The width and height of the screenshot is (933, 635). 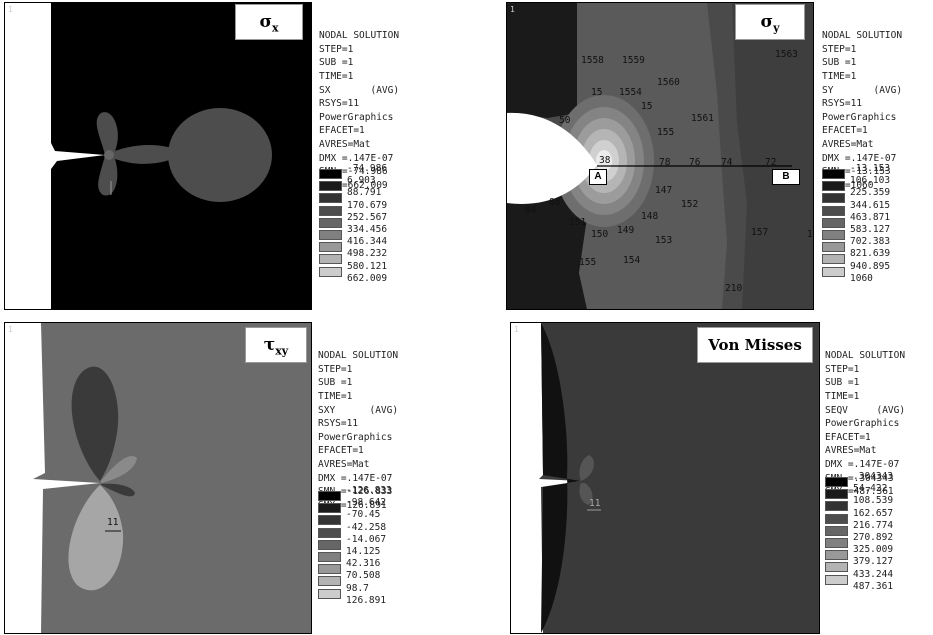 What do you see at coordinates (367, 217) in the screenshot?
I see `scale-value: 252.567` at bounding box center [367, 217].